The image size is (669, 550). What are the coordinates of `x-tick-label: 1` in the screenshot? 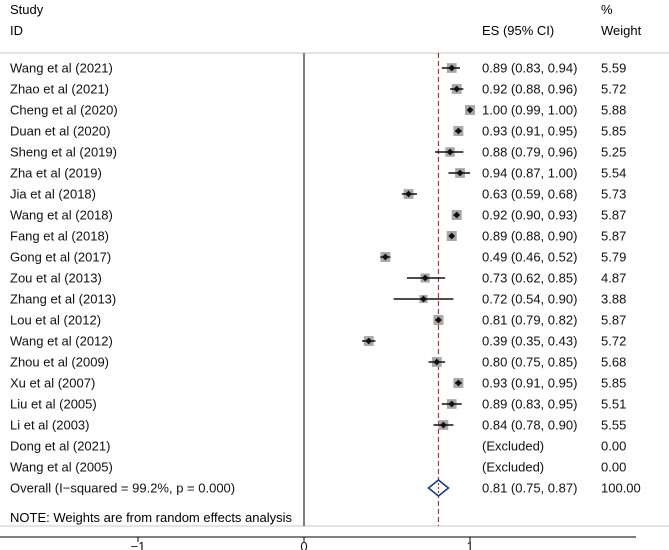 It's located at (469, 544).